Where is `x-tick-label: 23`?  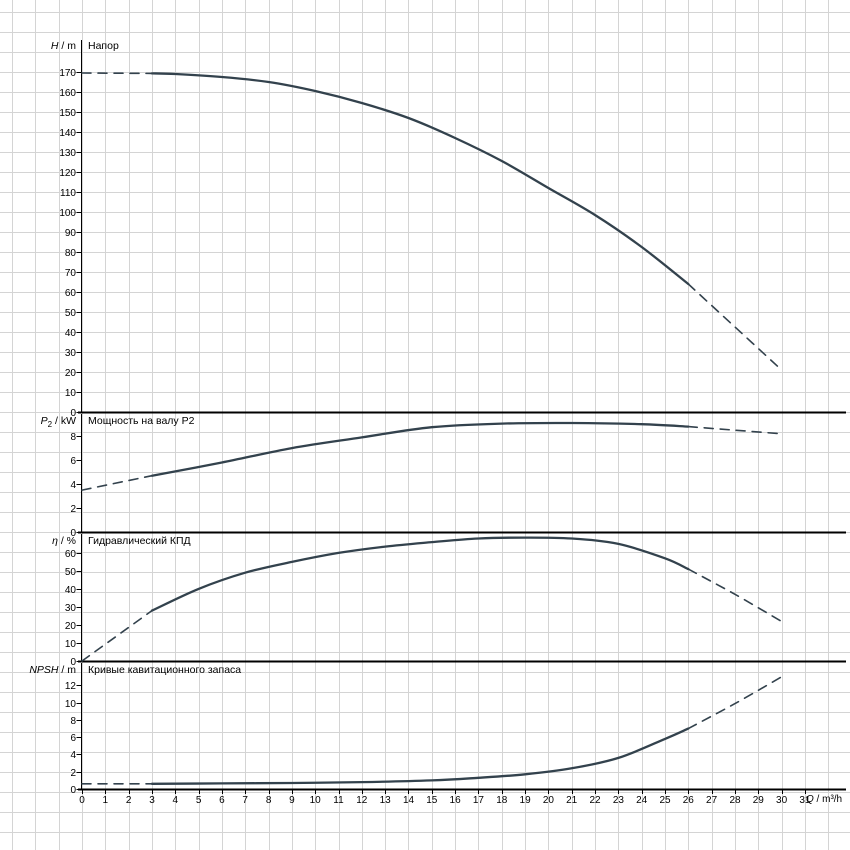 x-tick-label: 23 is located at coordinates (619, 800).